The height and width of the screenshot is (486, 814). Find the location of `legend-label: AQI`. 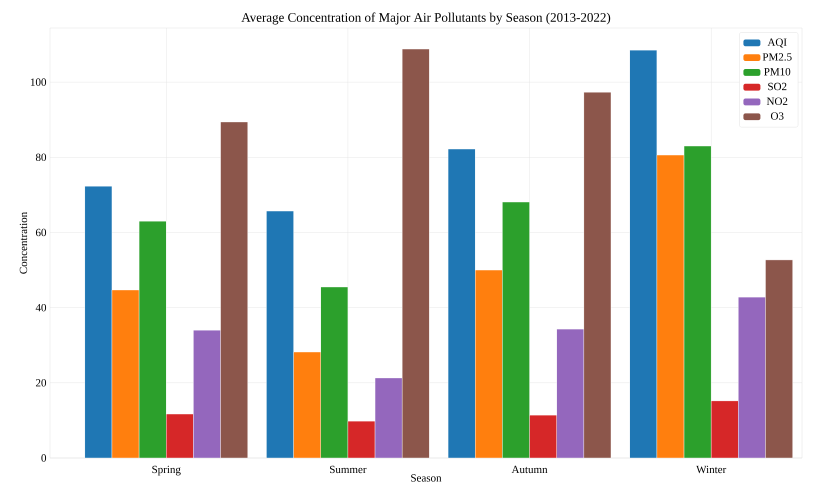

legend-label: AQI is located at coordinates (777, 43).